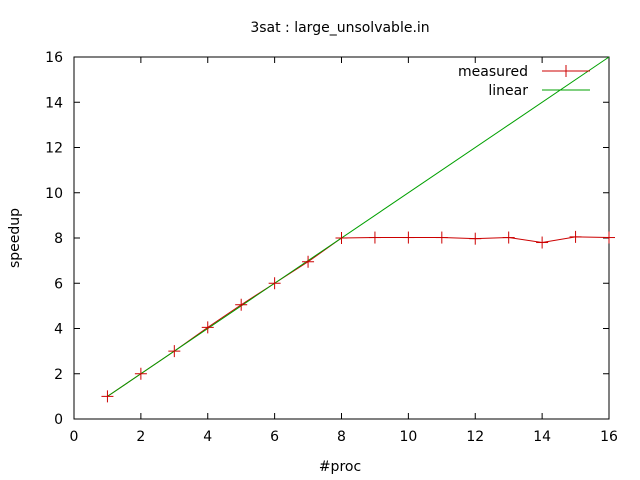 The image size is (640, 480). I want to click on y-tick-label: 0, so click(58, 420).